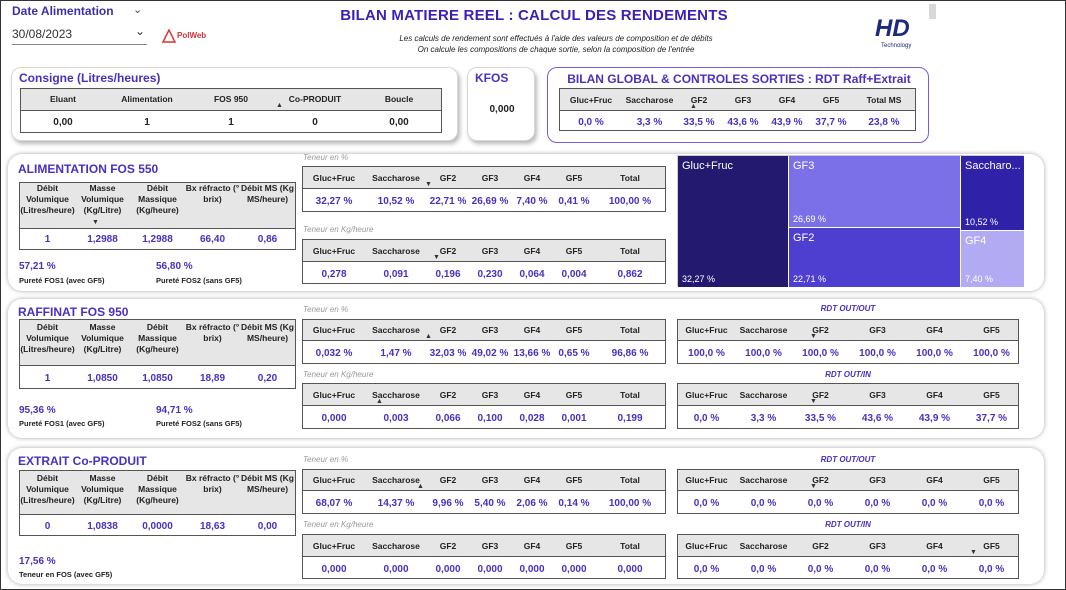 The image size is (1066, 590). What do you see at coordinates (992, 193) in the screenshot?
I see `treemap-tile: Saccharo... 10,52 %` at bounding box center [992, 193].